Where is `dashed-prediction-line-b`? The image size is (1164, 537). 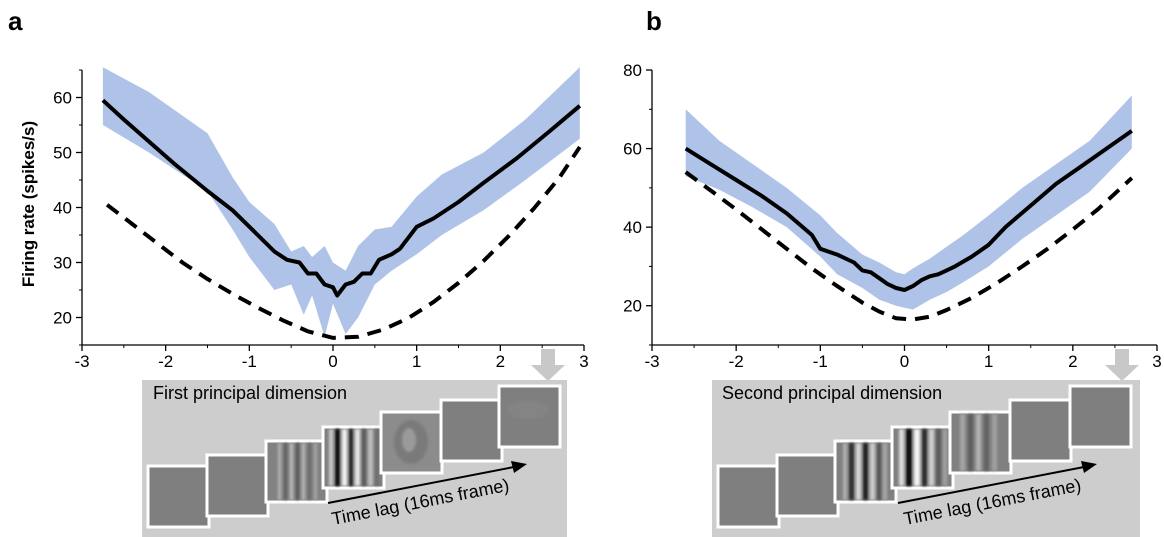 dashed-prediction-line-b is located at coordinates (909, 246).